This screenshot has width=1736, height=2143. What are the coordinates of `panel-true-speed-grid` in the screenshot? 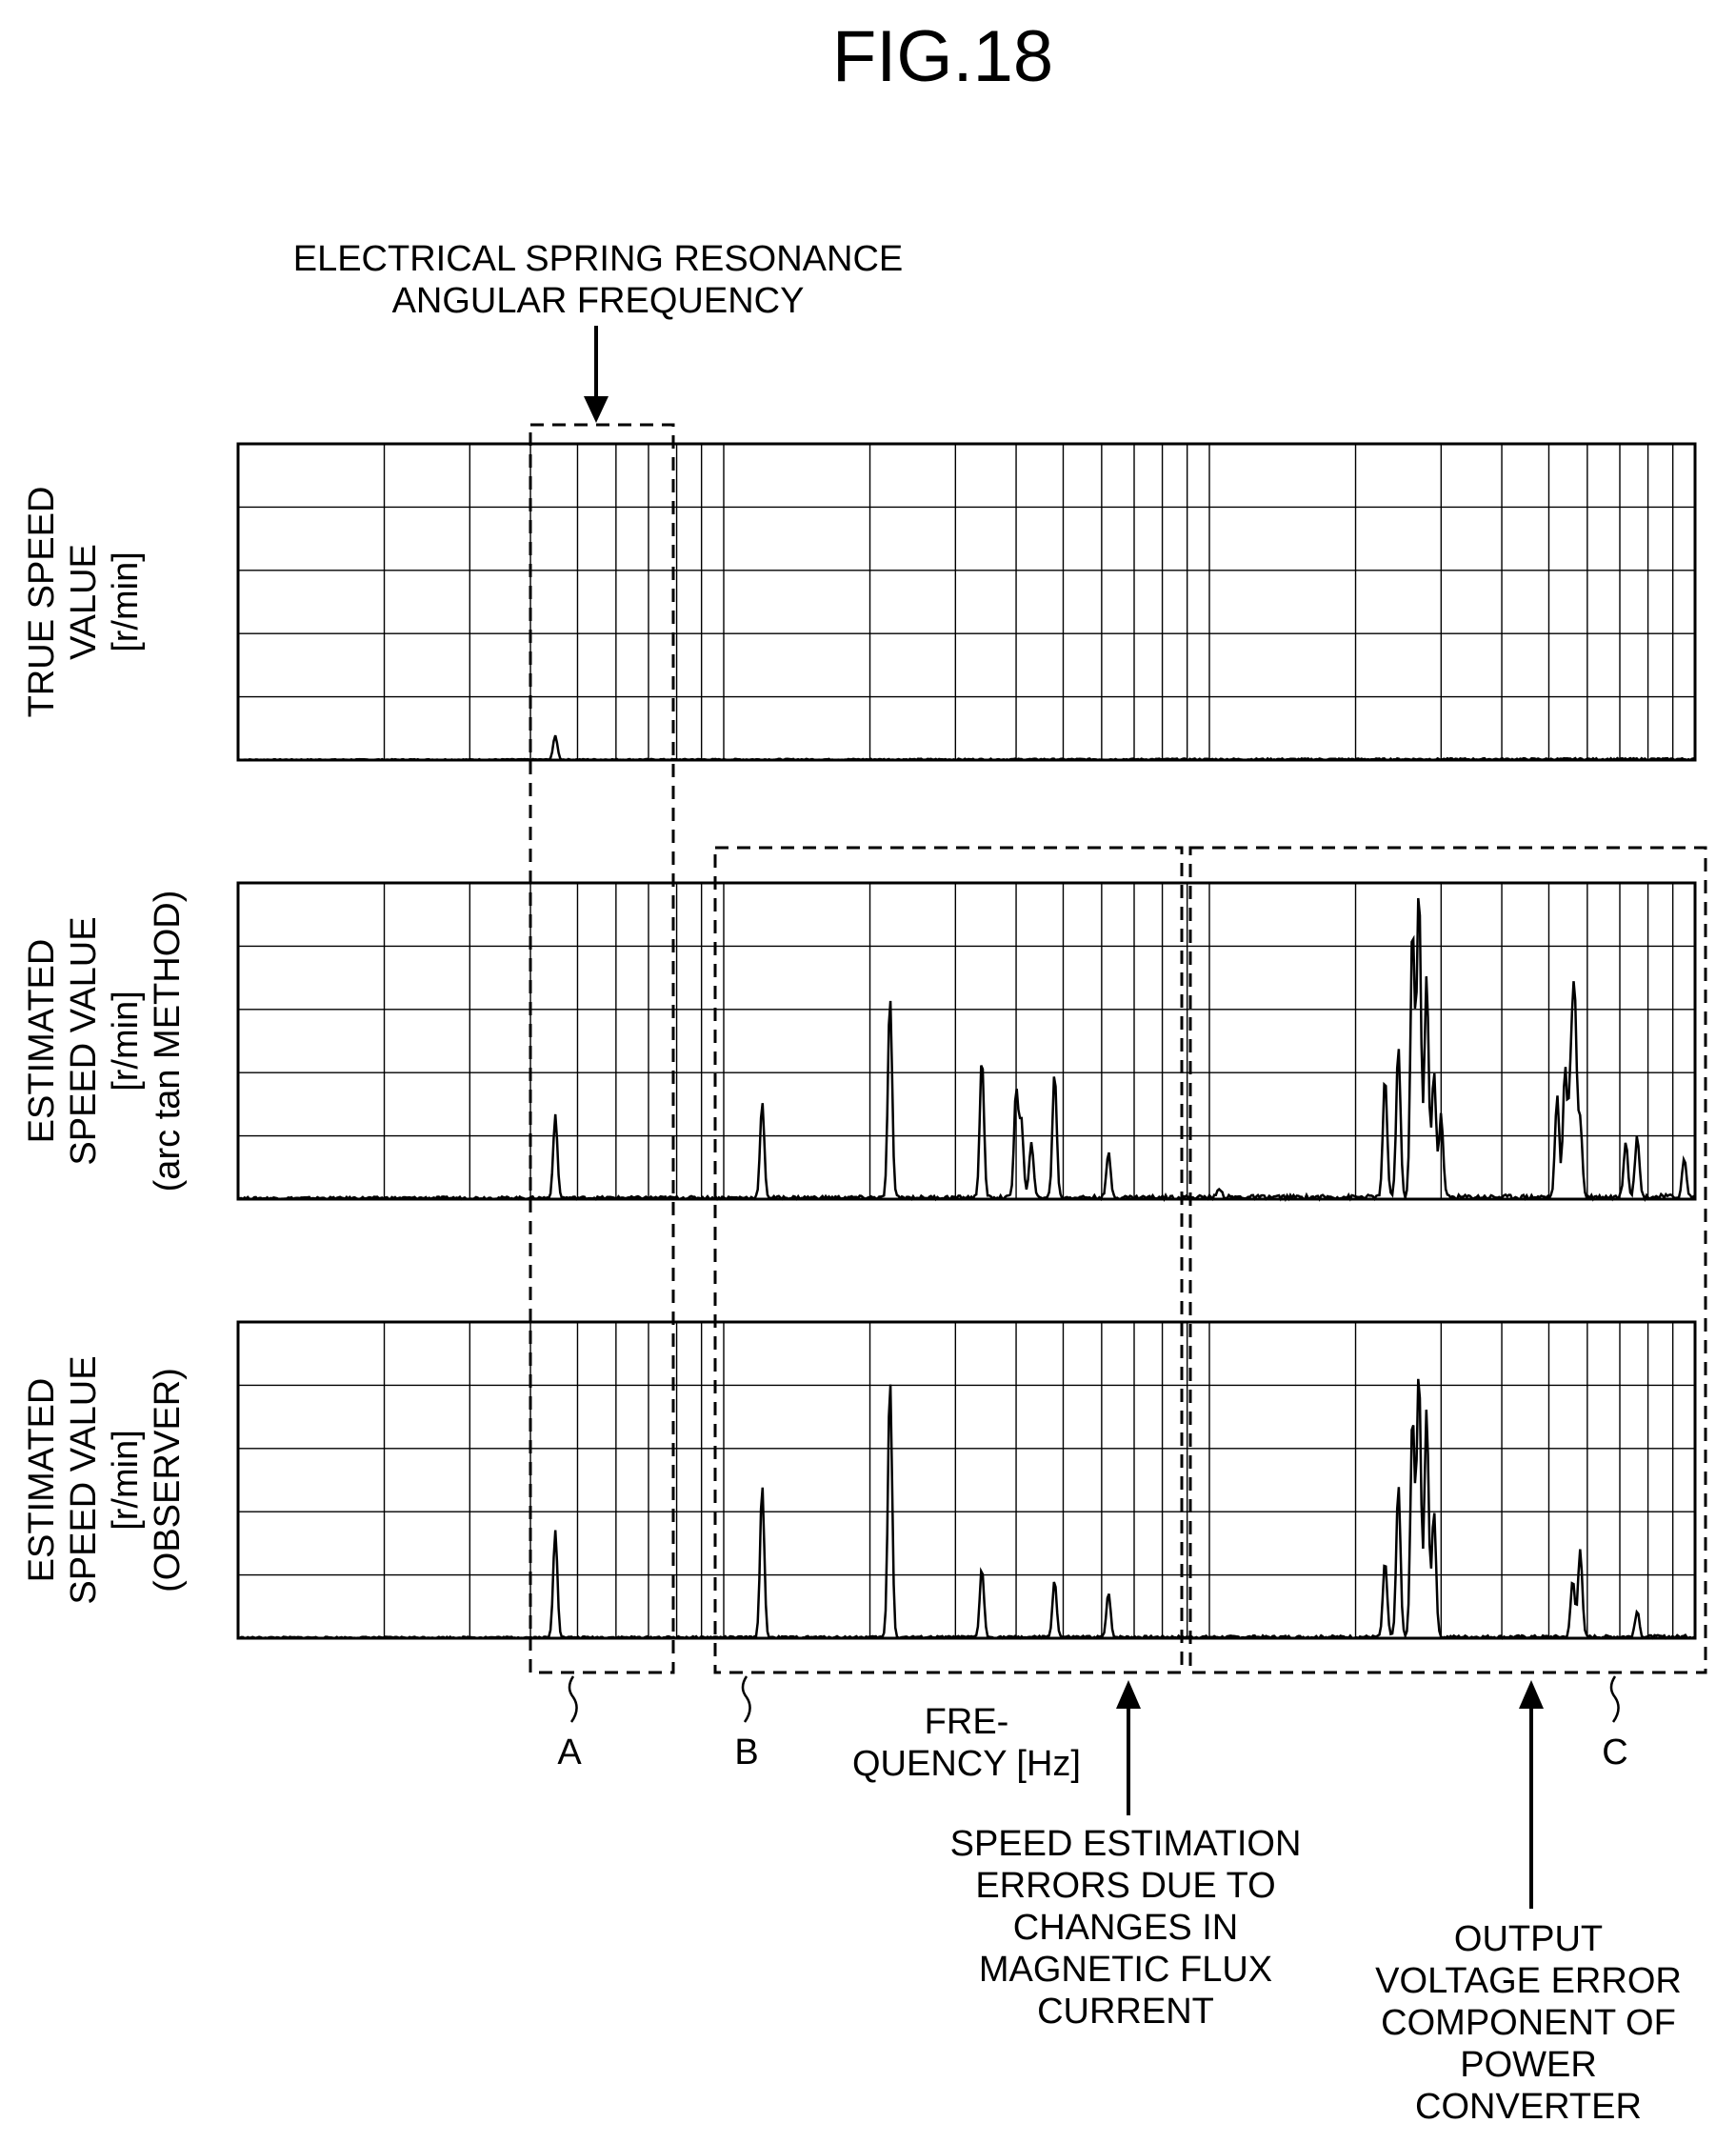 It's located at (966, 602).